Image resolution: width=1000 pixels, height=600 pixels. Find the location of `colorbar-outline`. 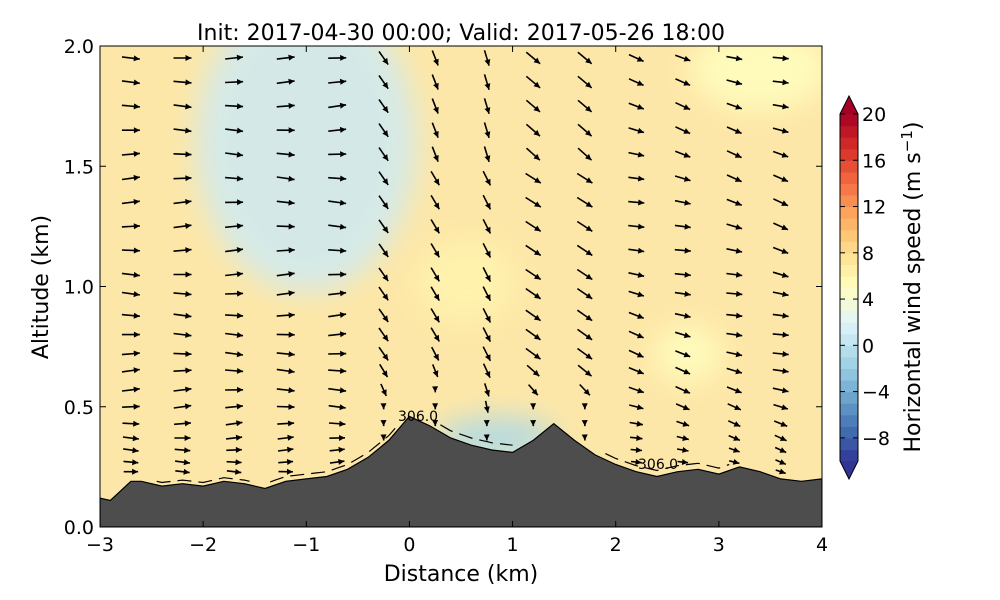

colorbar-outline is located at coordinates (849, 287).